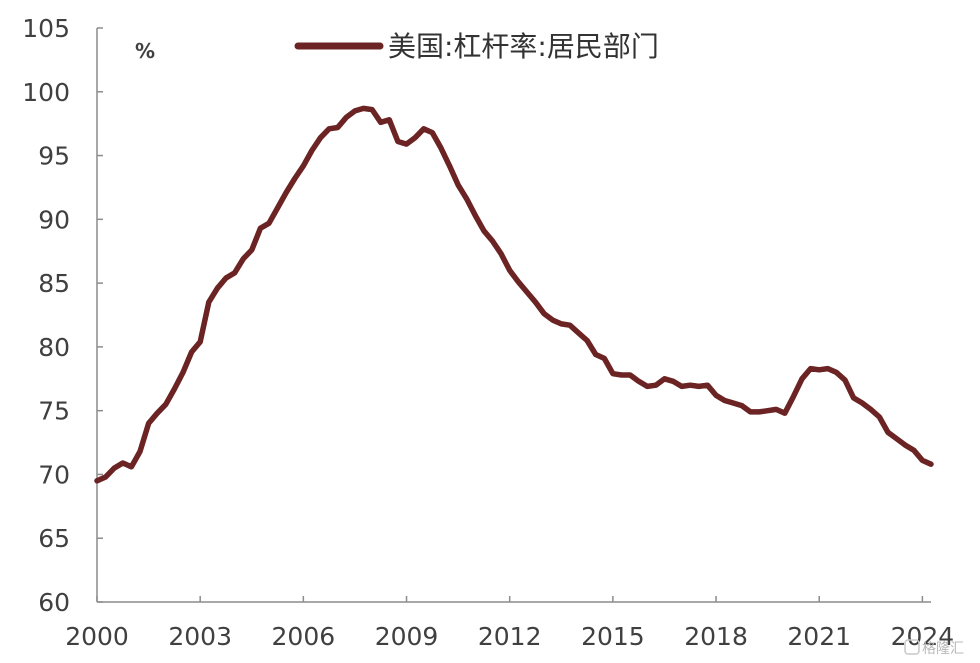 This screenshot has width=980, height=663. I want to click on watermark-text: 格隆汇, so click(943, 649).